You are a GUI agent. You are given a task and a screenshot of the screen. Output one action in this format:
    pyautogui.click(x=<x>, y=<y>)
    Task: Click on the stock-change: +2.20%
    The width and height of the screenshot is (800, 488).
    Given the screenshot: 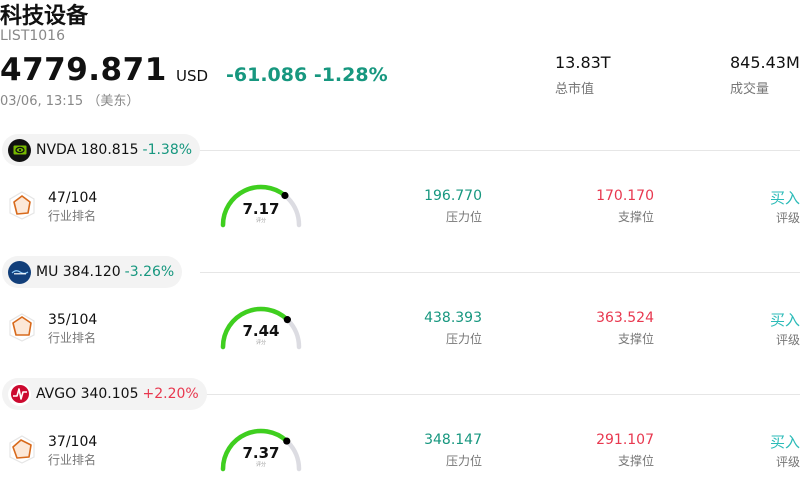 What is the action you would take?
    pyautogui.click(x=170, y=394)
    